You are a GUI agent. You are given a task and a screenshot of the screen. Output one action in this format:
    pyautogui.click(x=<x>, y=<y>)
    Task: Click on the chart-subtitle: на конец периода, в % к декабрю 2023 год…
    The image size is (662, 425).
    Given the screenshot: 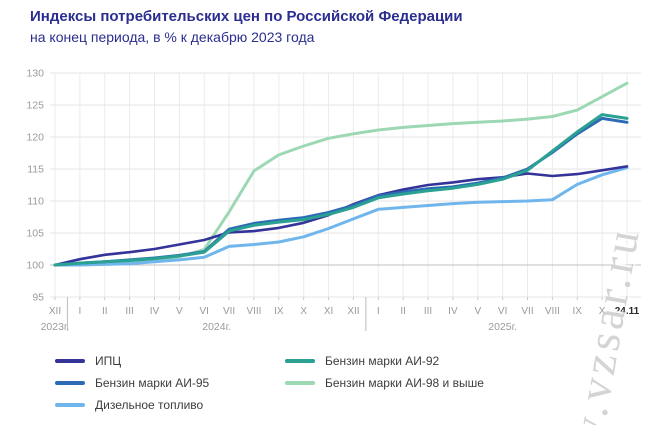 What is the action you would take?
    pyautogui.click(x=172, y=36)
    